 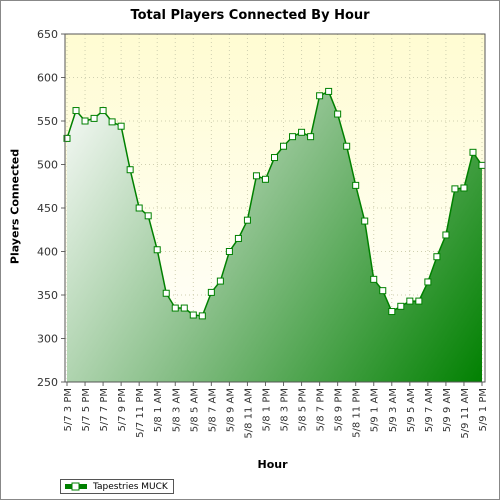 What do you see at coordinates (76, 486) in the screenshot?
I see `legend-swatch-icon` at bounding box center [76, 486].